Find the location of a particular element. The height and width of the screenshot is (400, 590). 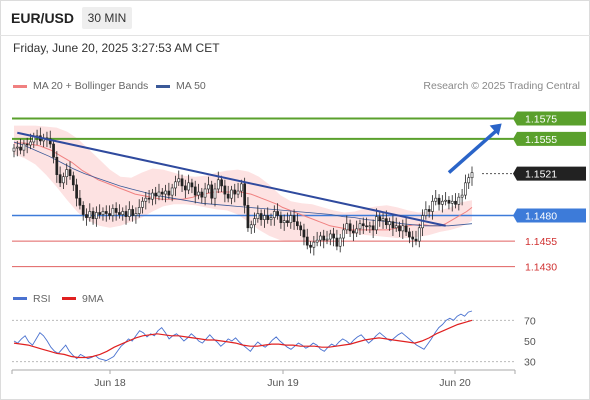

x-tick-label: Jun 18 is located at coordinates (110, 383).